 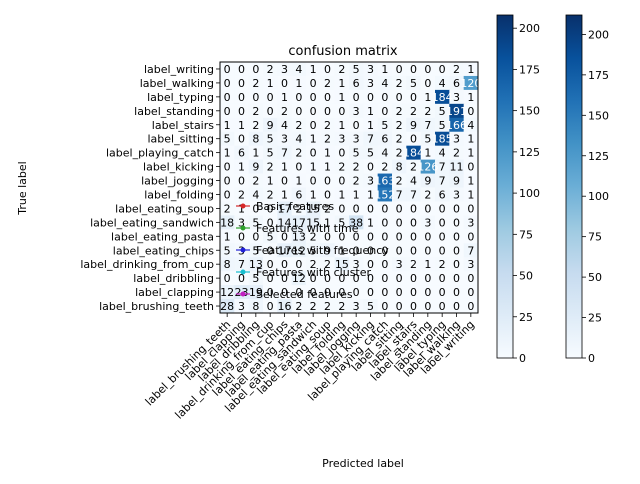 What do you see at coordinates (442, 194) in the screenshot?
I see `cell-value: 6` at bounding box center [442, 194].